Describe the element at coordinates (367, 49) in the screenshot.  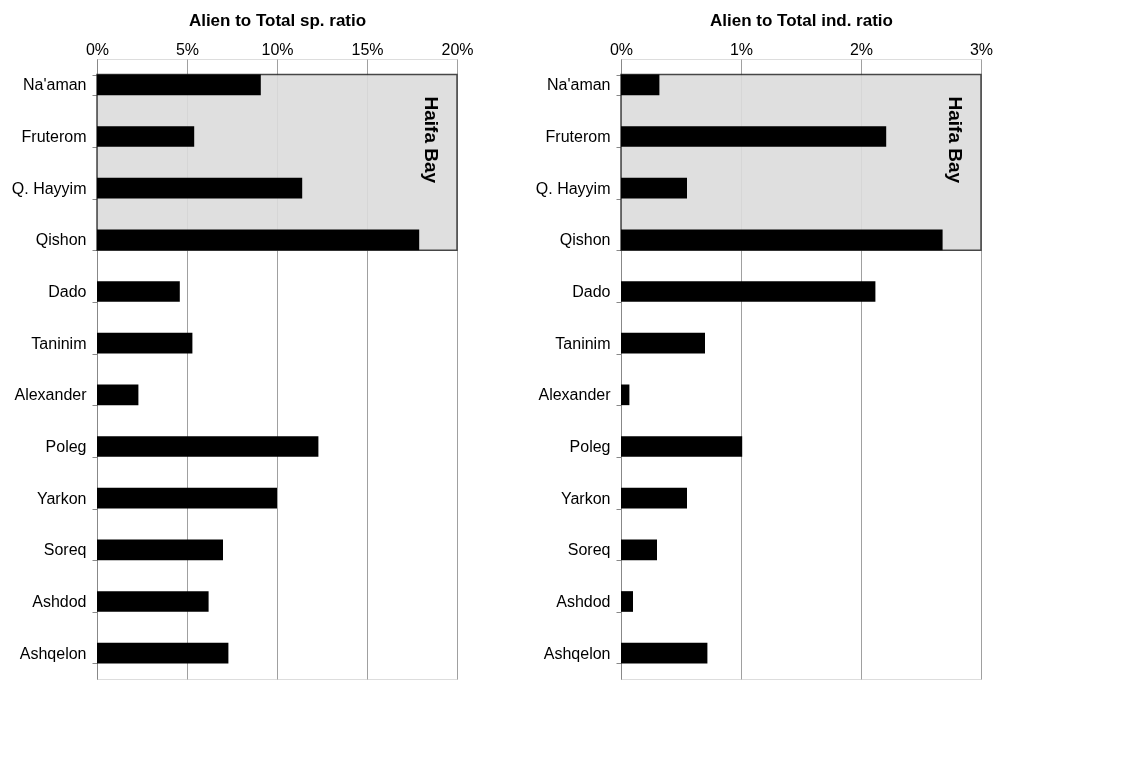
I see `x-tick-label: 15%` at that location.